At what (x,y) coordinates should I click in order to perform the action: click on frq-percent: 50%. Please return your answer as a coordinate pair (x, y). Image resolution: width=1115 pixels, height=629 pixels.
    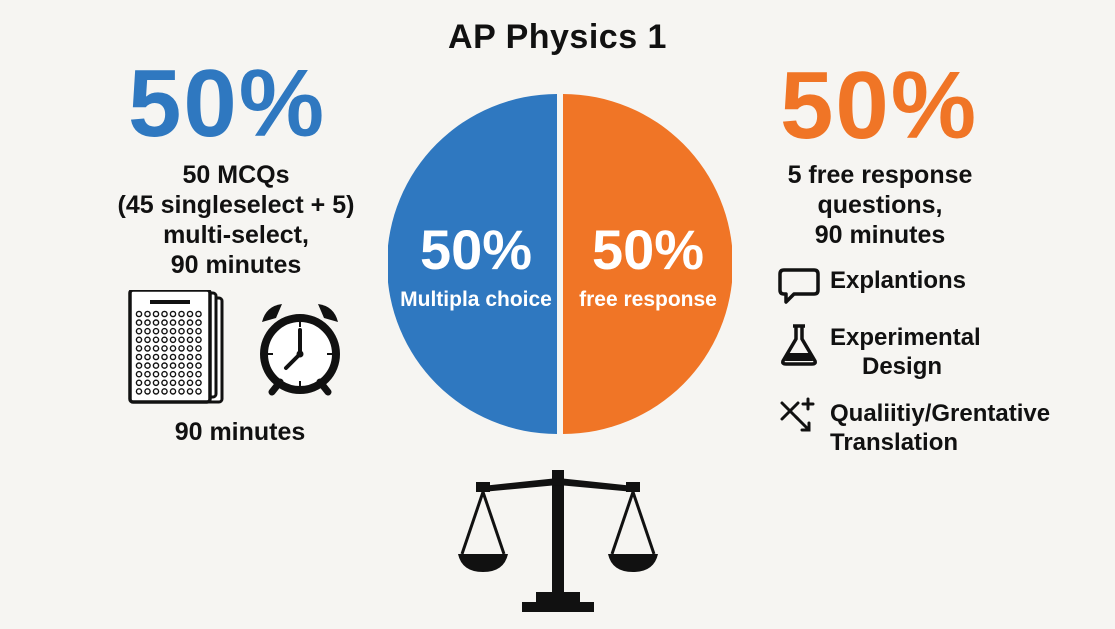
    Looking at the image, I should click on (879, 105).